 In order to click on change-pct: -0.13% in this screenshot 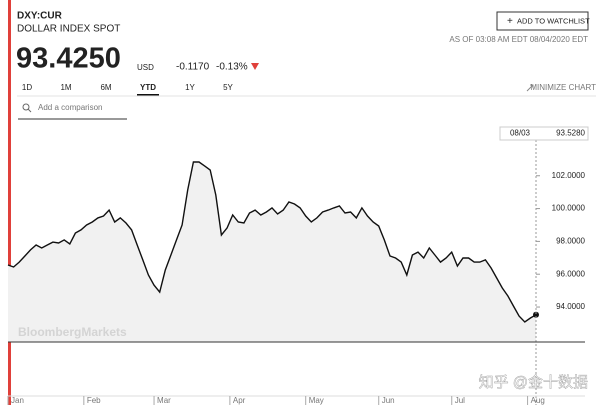, I will do `click(232, 67)`.